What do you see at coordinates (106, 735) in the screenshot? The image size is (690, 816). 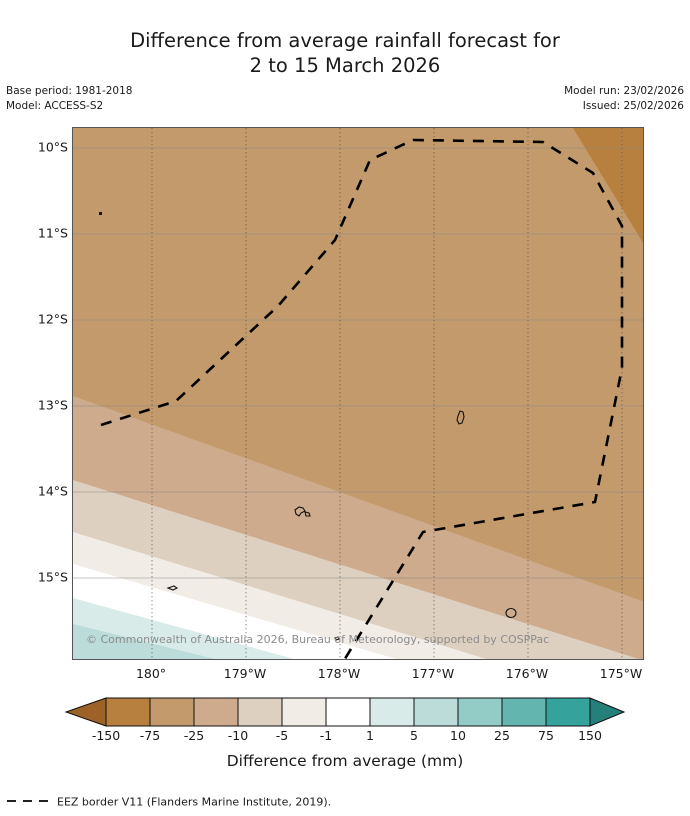 I see `cb-tick-label: -150` at bounding box center [106, 735].